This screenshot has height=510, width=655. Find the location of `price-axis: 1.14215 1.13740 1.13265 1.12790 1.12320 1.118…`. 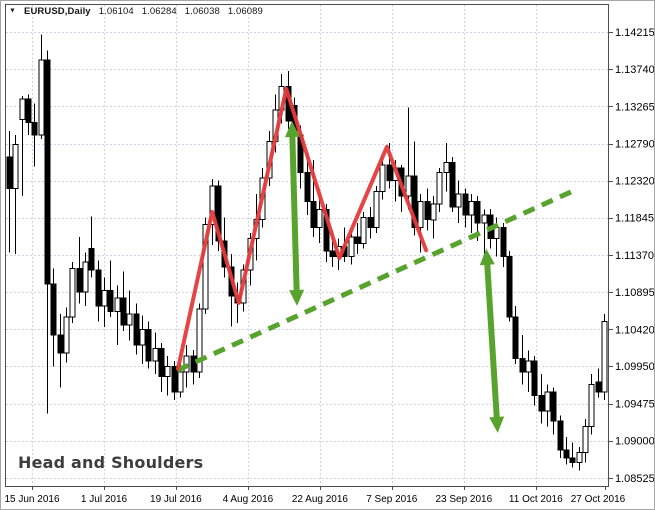

price-axis: 1.14215 1.13740 1.13265 1.12790 1.12320 1.118… is located at coordinates (632, 256).